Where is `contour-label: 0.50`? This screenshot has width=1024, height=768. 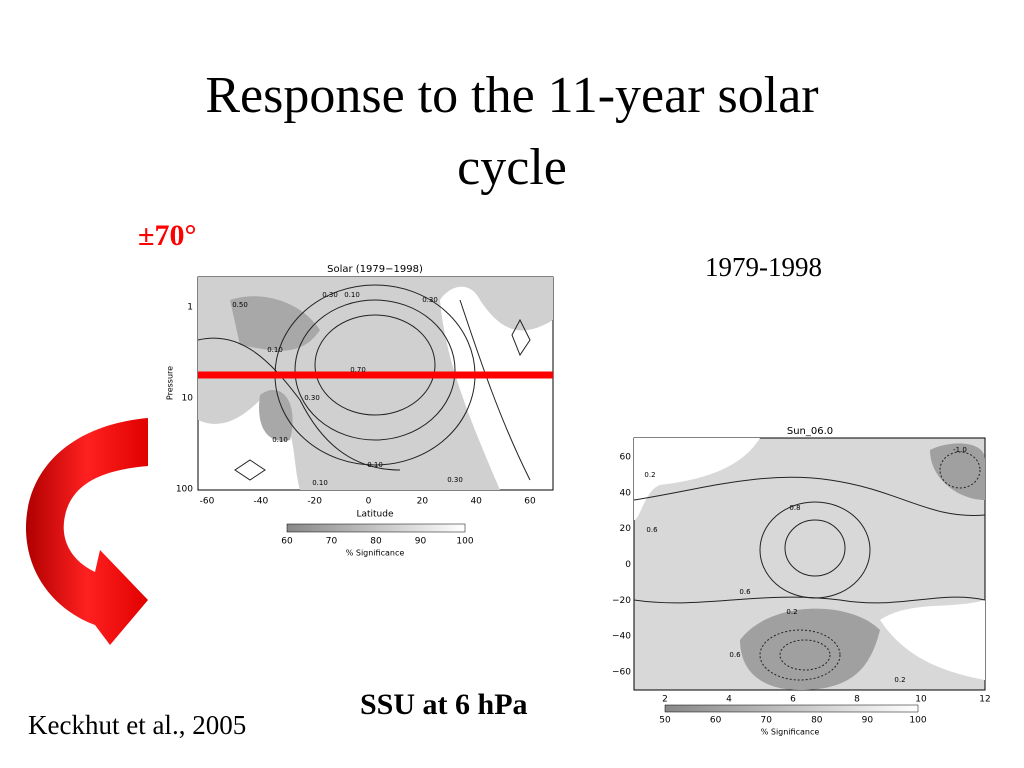
contour-label: 0.50 is located at coordinates (240, 305).